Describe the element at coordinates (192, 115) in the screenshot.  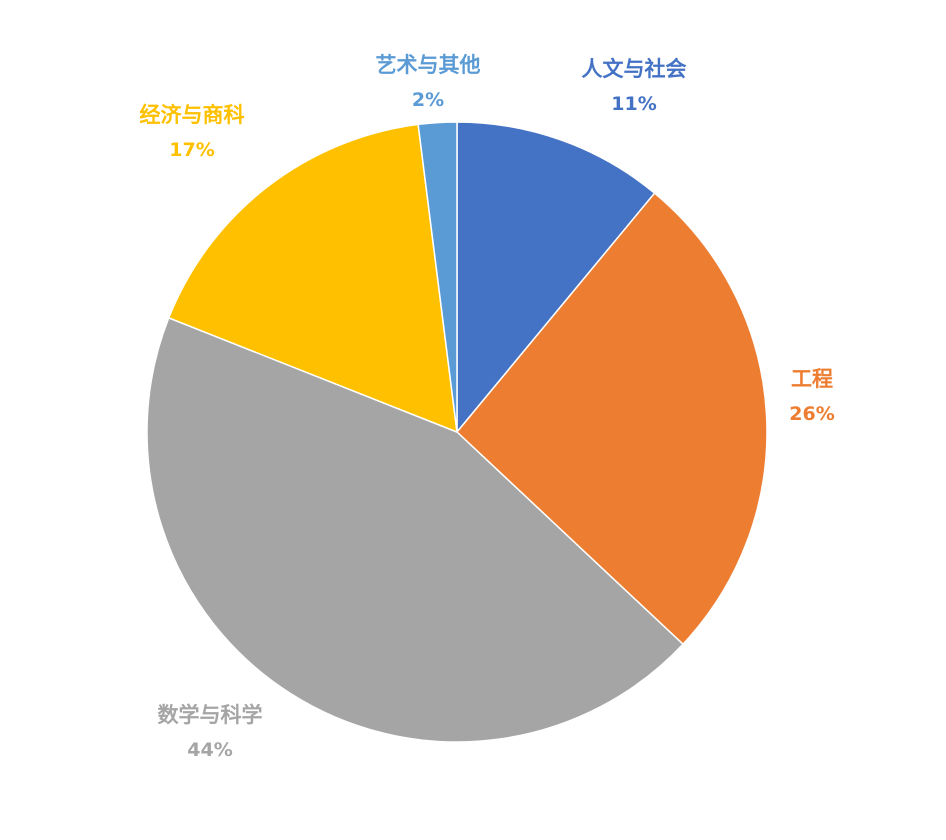
I see `slice-name-label-4: 经济与商科` at that location.